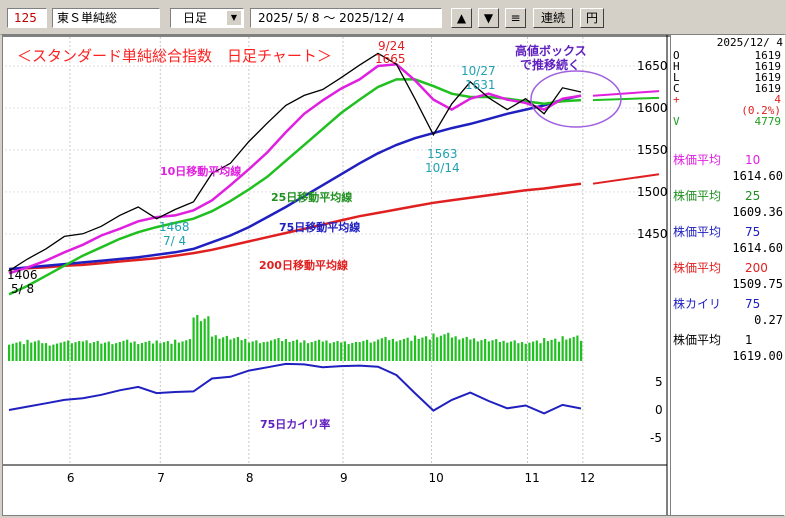 The height and width of the screenshot is (518, 786). I want to click on x-tick-label: 11, so click(531, 478).